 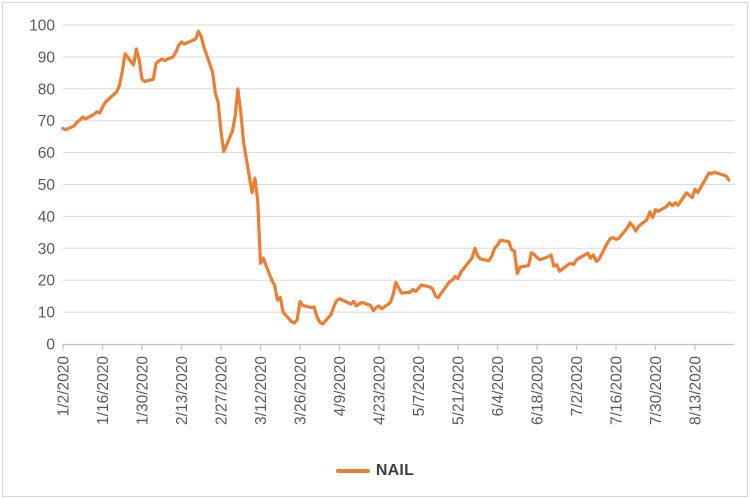 I want to click on y-tick-label: 30, so click(x=47, y=249).